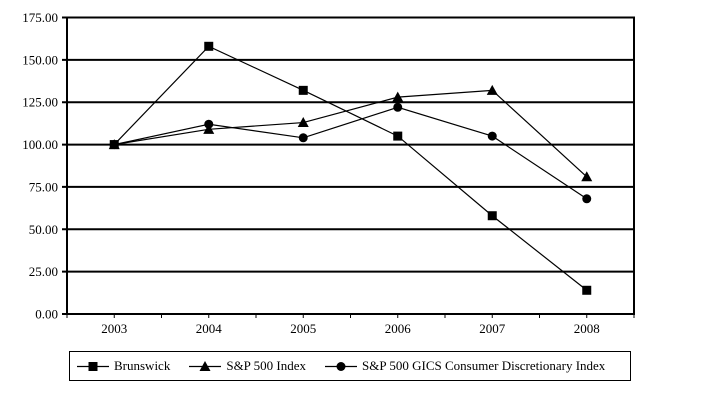 This screenshot has width=709, height=411. What do you see at coordinates (398, 328) in the screenshot?
I see `x-axis-label: 2006` at bounding box center [398, 328].